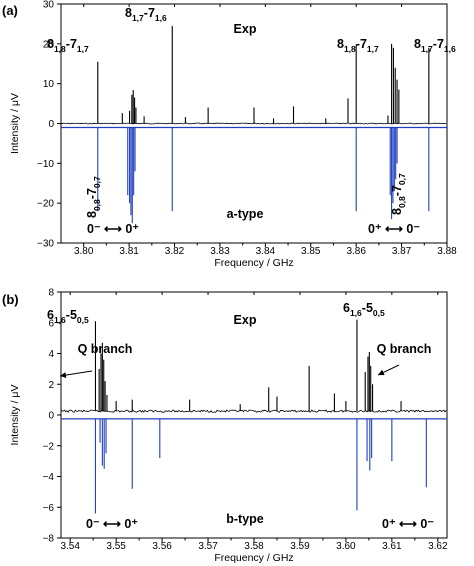 This screenshot has width=474, height=566. What do you see at coordinates (45, 204) in the screenshot?
I see `y-tick-label: −20` at bounding box center [45, 204].